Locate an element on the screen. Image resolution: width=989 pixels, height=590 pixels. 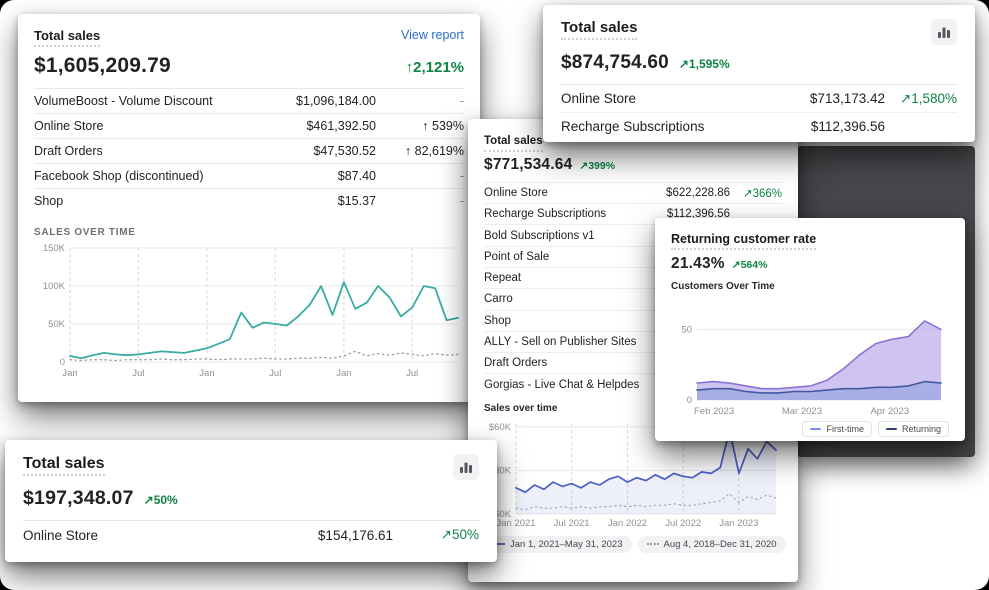
row-label: Point of Sale is located at coordinates (517, 256).